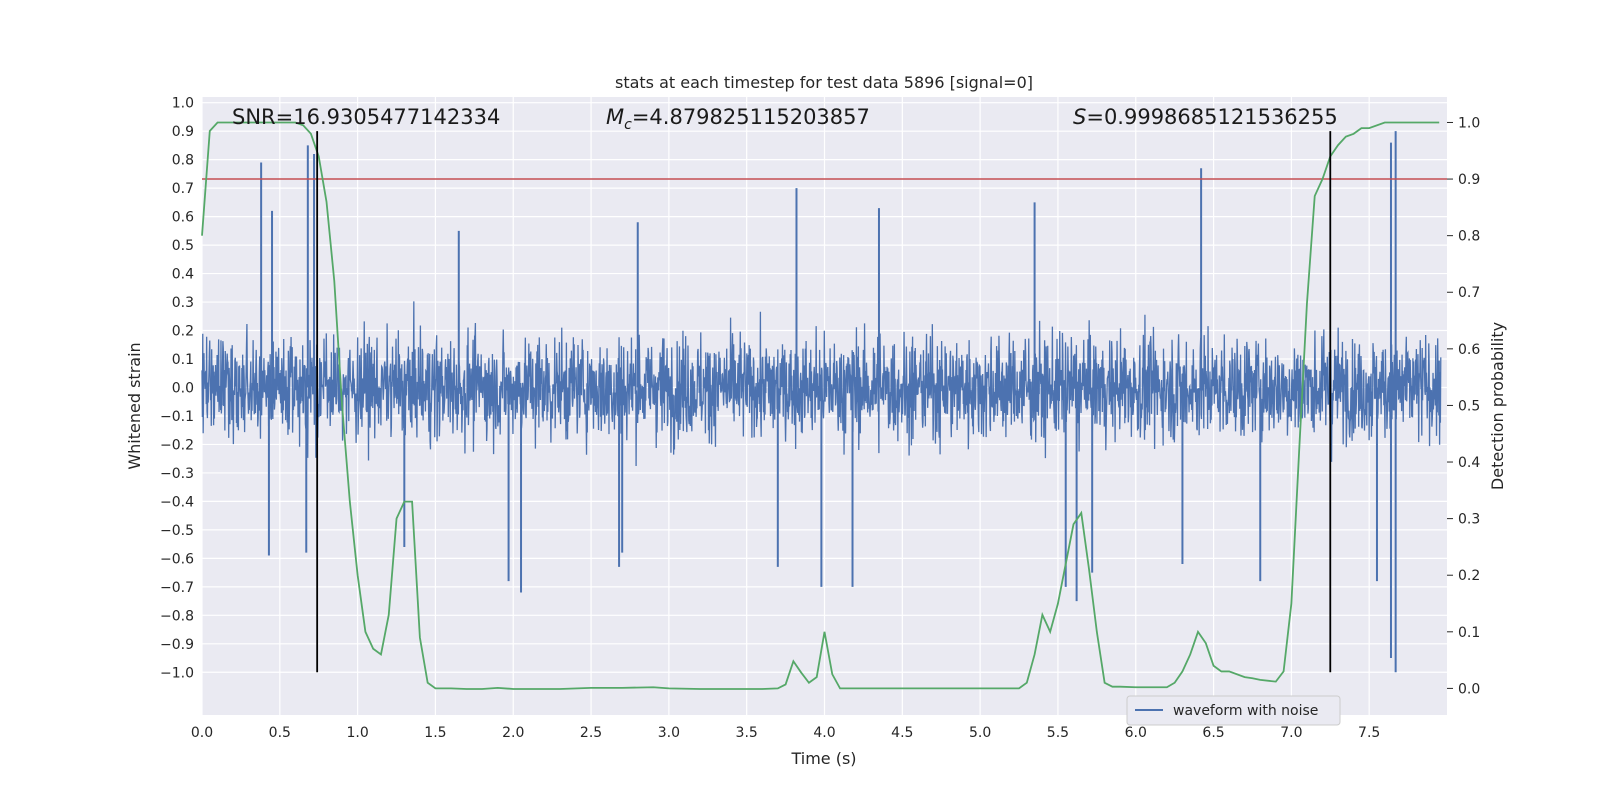  What do you see at coordinates (1369, 733) in the screenshot?
I see `x-tick-label: 7.5` at bounding box center [1369, 733].